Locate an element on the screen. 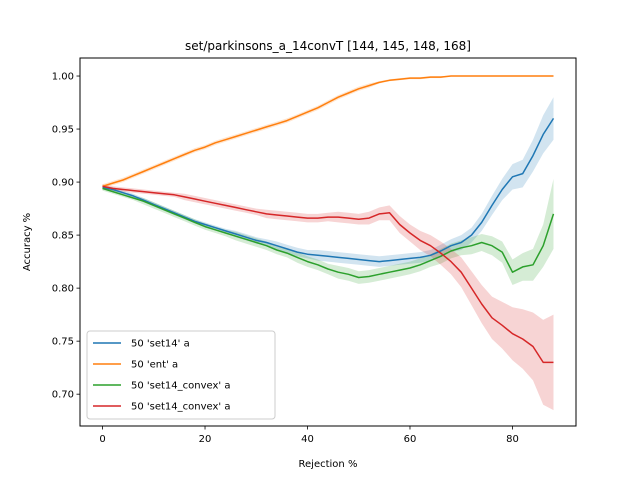 The image size is (640, 480). x-tick-label: 80 is located at coordinates (512, 439).